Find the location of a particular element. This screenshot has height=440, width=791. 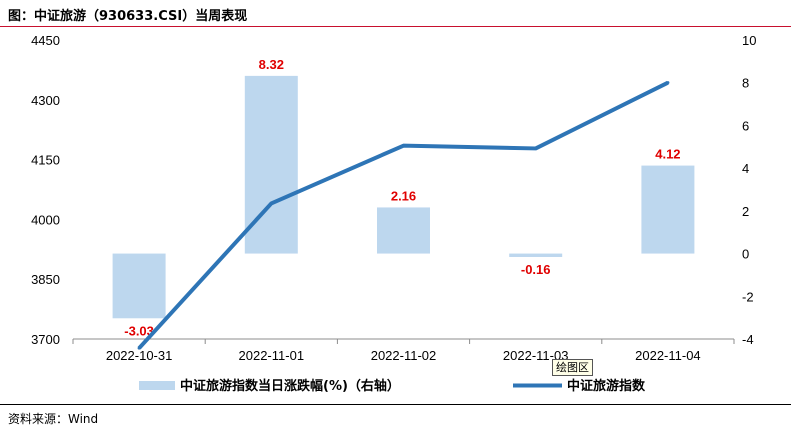

left-axis-tick: 3700 is located at coordinates (45, 339).